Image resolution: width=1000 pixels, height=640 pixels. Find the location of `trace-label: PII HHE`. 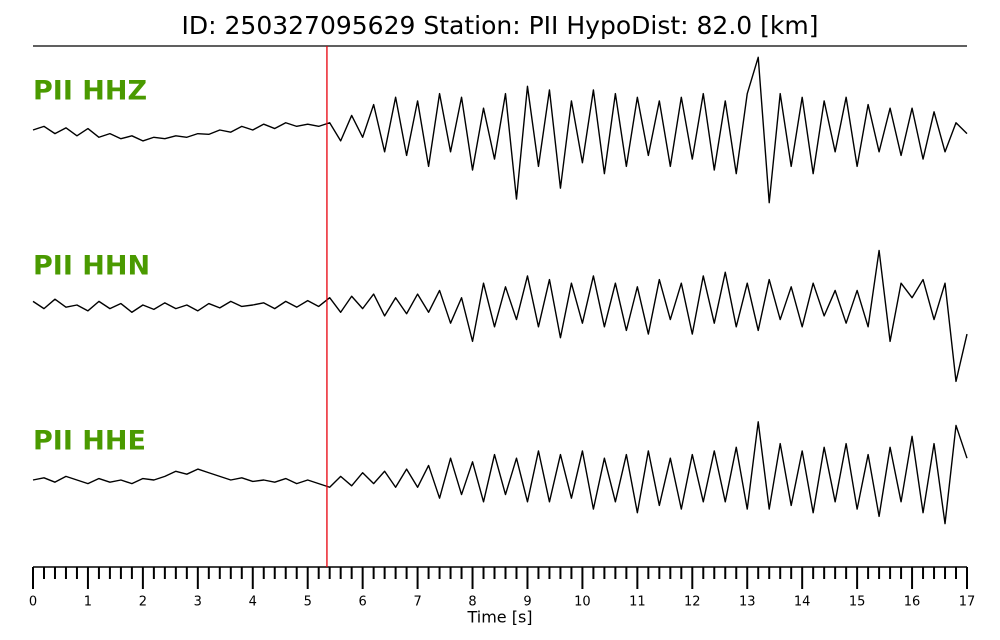

trace-label: PII HHE is located at coordinates (89, 441).